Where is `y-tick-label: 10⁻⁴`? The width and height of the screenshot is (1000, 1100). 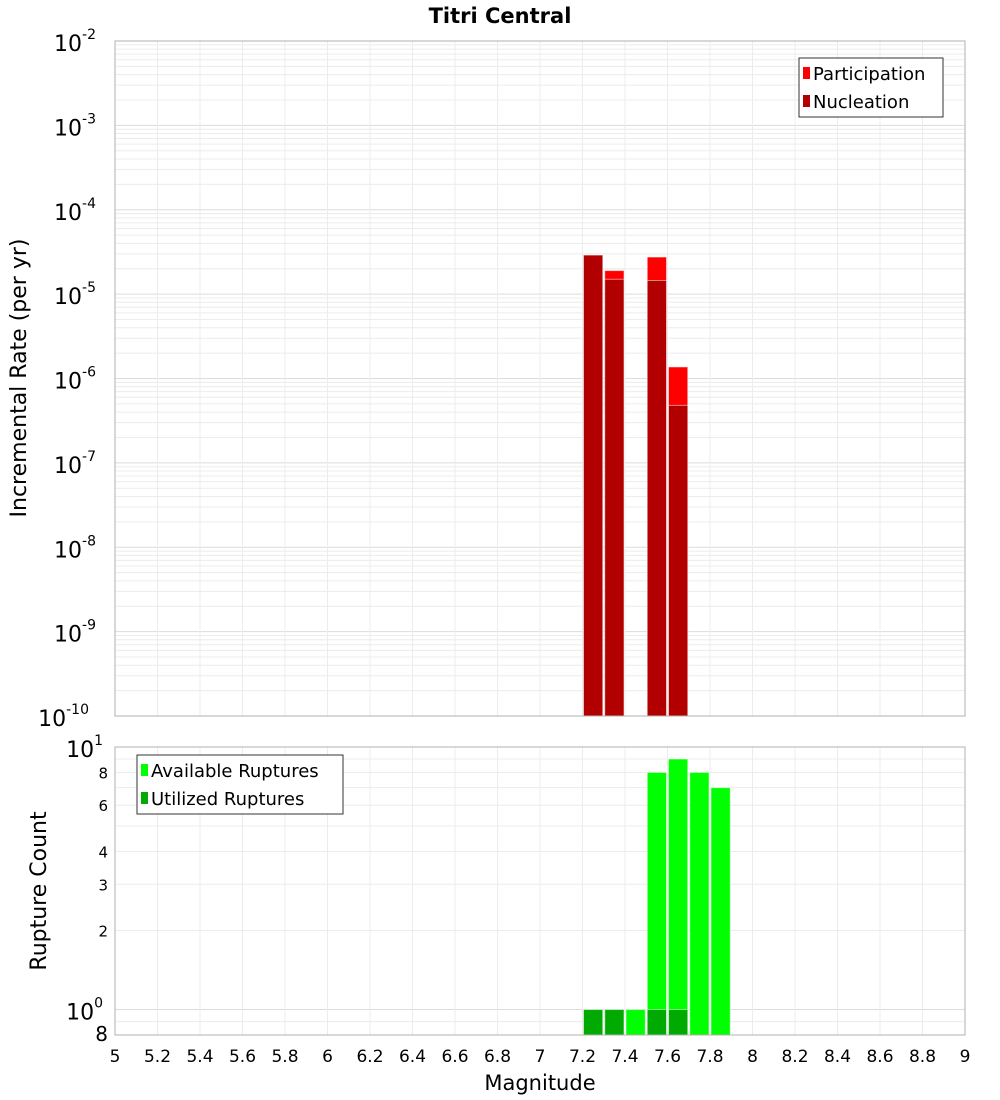
y-tick-label: 10⁻⁴ is located at coordinates (75, 211).